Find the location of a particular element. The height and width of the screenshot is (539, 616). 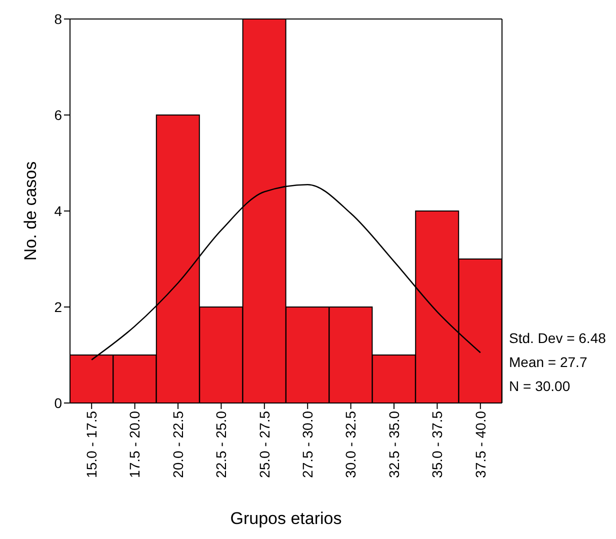

x-tick-label: 37.5 - 40.0 is located at coordinates (480, 444).